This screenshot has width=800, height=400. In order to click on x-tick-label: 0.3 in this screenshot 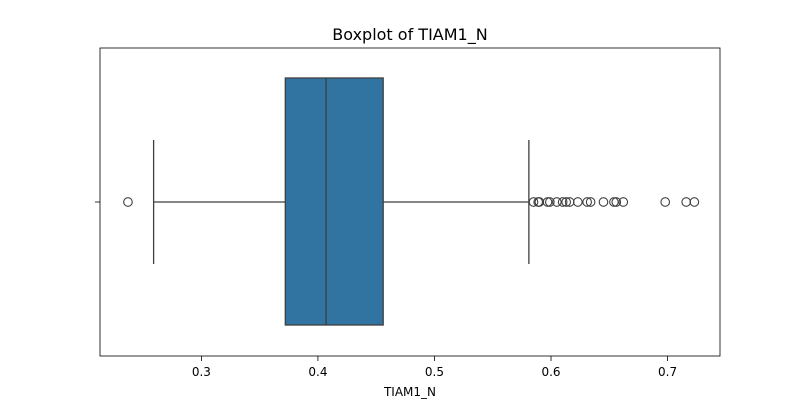, I will do `click(201, 372)`.